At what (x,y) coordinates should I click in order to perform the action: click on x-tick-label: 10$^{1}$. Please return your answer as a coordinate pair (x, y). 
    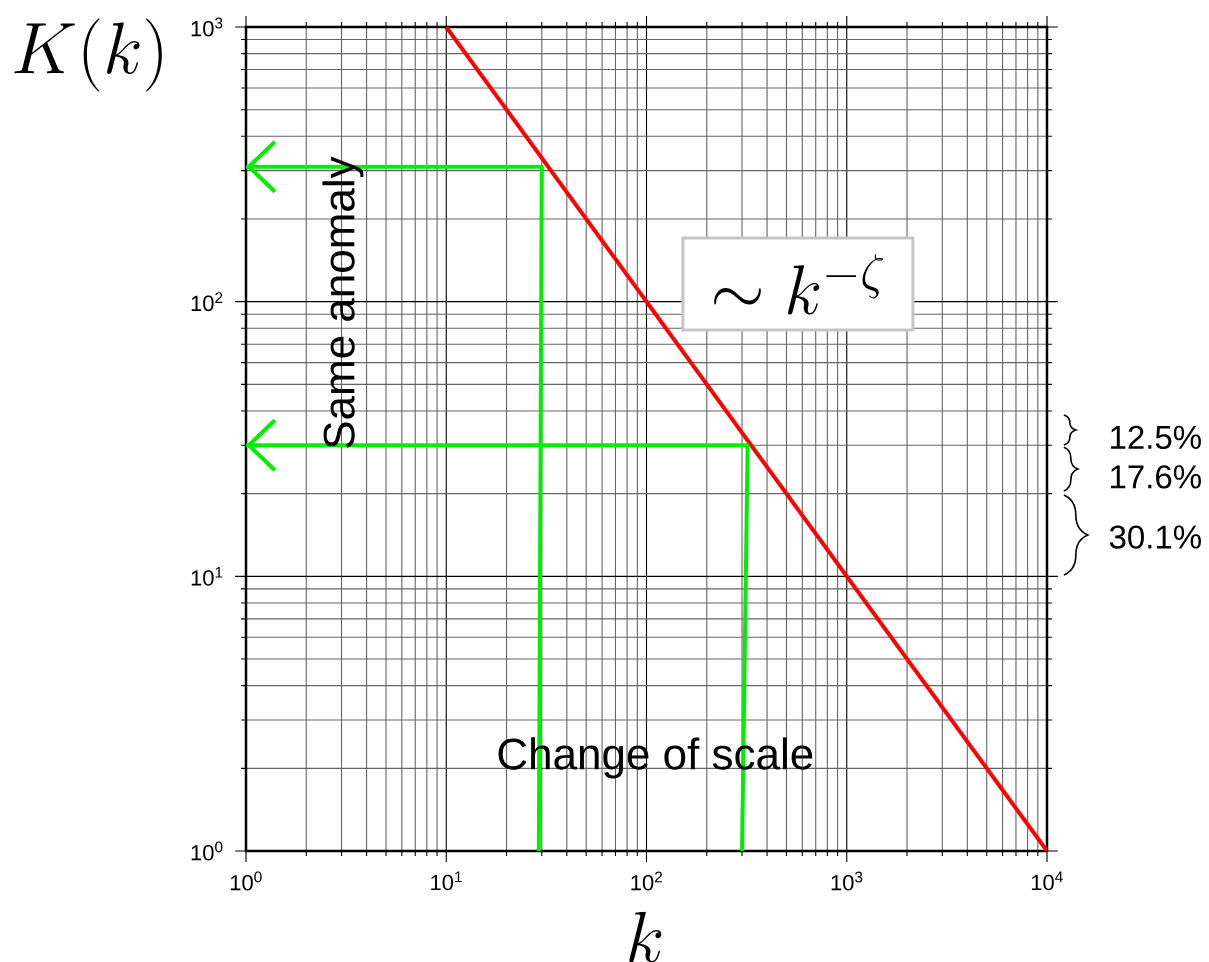
    Looking at the image, I should click on (446, 881).